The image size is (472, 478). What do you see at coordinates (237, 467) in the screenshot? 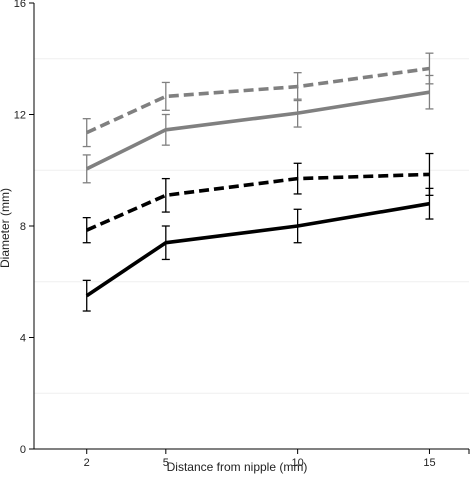
I see `x-axis-label: Distance from nipple (mm)` at bounding box center [237, 467].